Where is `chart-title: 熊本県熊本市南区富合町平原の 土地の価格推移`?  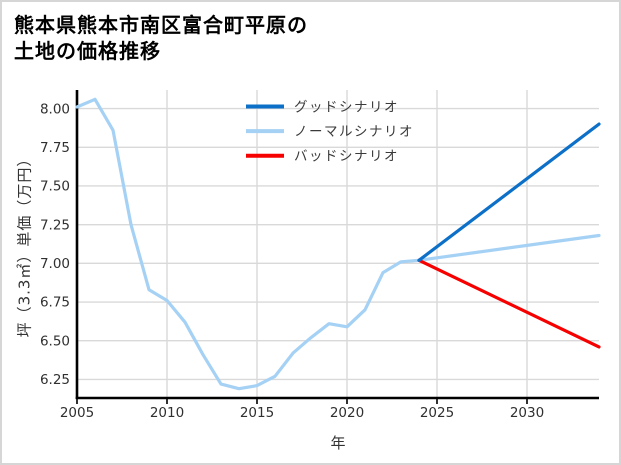
chart-title: 熊本県熊本市南区富合町平原の 土地の価格推移 is located at coordinates (161, 38).